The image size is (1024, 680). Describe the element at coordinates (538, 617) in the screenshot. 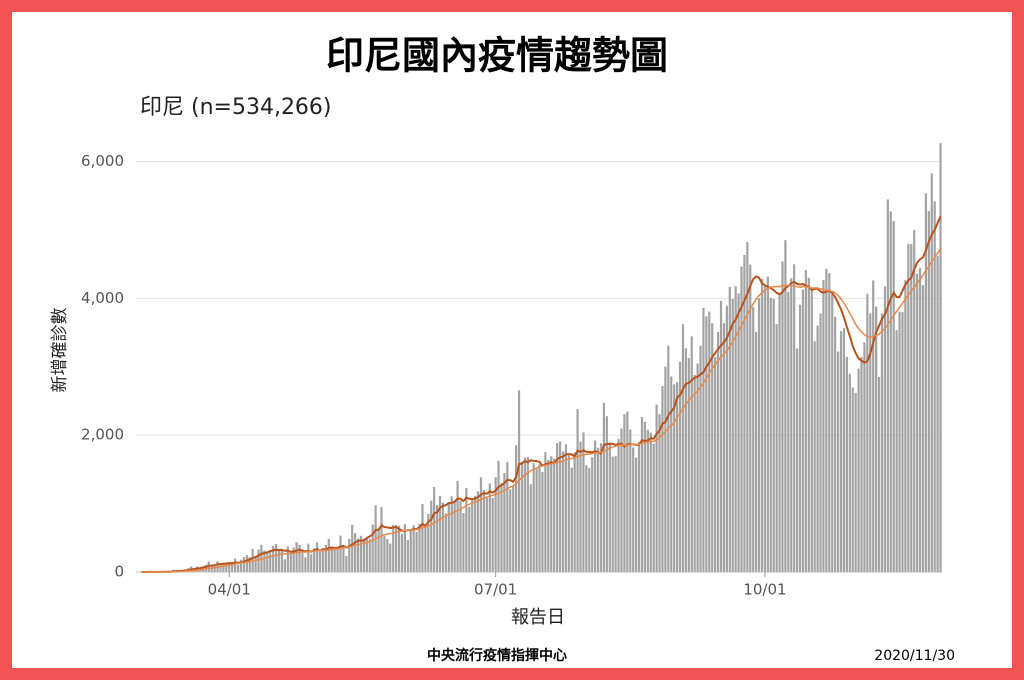

I see `x-axis-label: 報告日` at that location.